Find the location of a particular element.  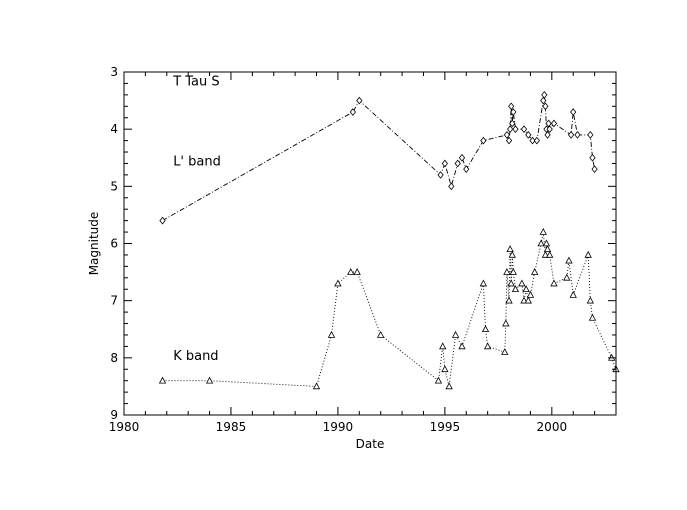

x-tick-label: 1985 is located at coordinates (231, 427).